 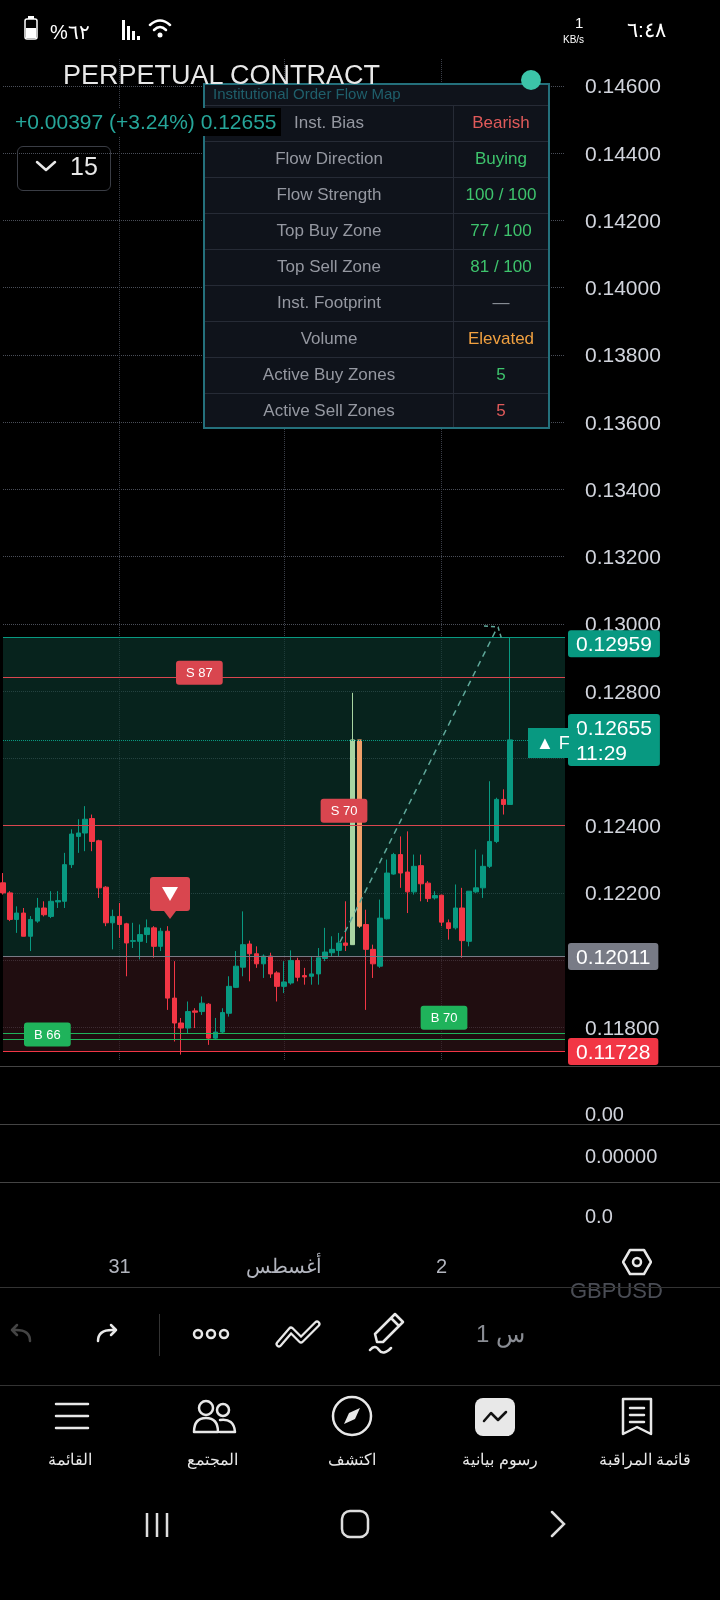 What do you see at coordinates (604, 1114) in the screenshot?
I see `text: 0.00` at bounding box center [604, 1114].